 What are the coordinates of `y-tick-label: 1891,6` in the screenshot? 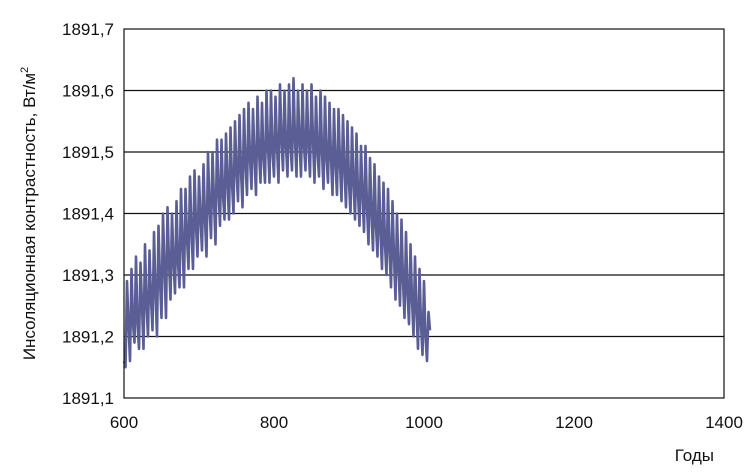 It's located at (88, 91).